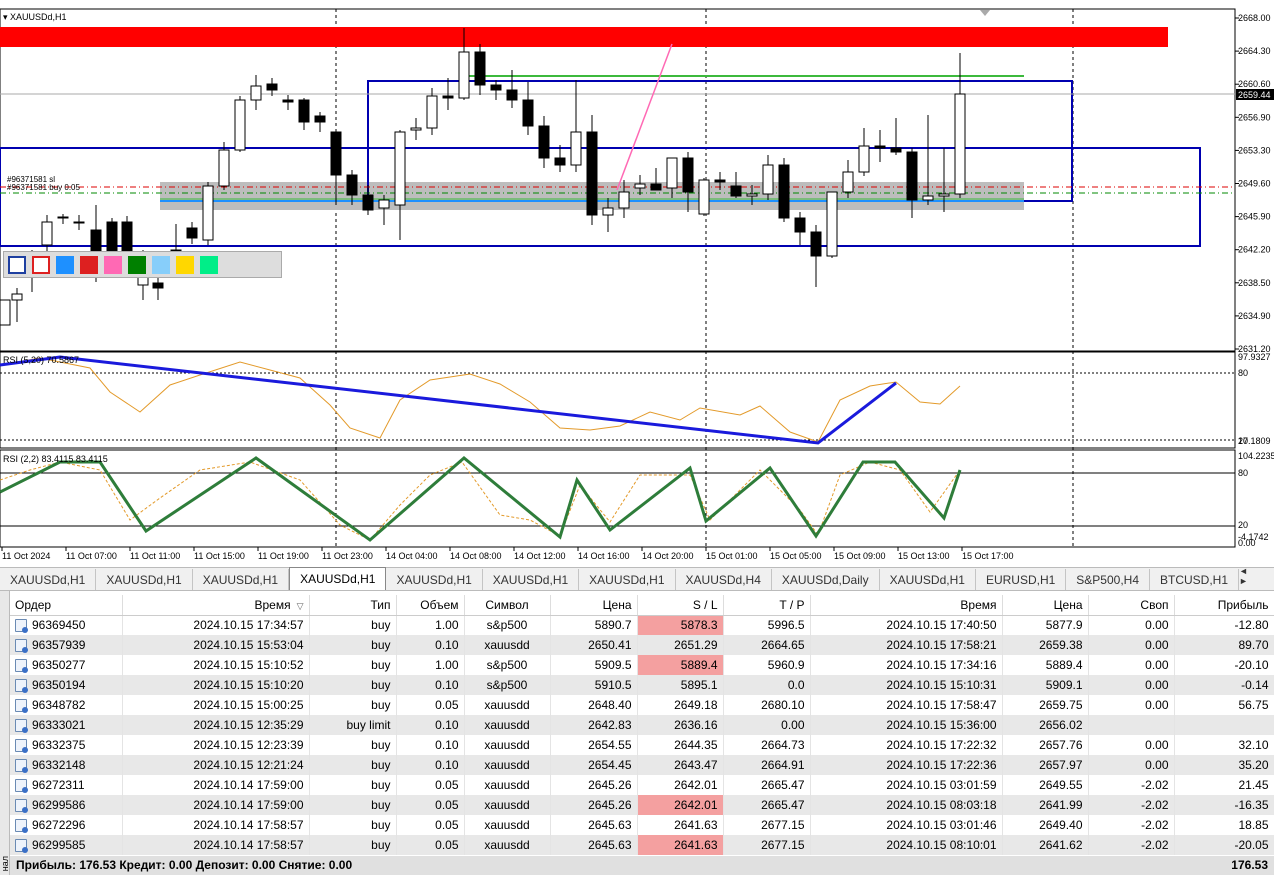 This screenshot has height=875, width=1274. What do you see at coordinates (155, 556) in the screenshot?
I see `time-tick-label: 11 Oct 11:00` at bounding box center [155, 556].